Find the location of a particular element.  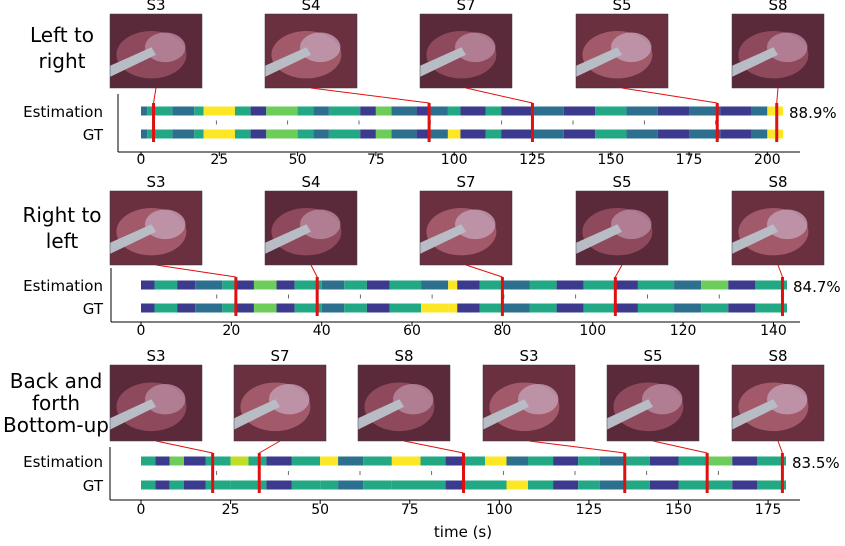

x-tick-label: 0 is located at coordinates (141, 510).